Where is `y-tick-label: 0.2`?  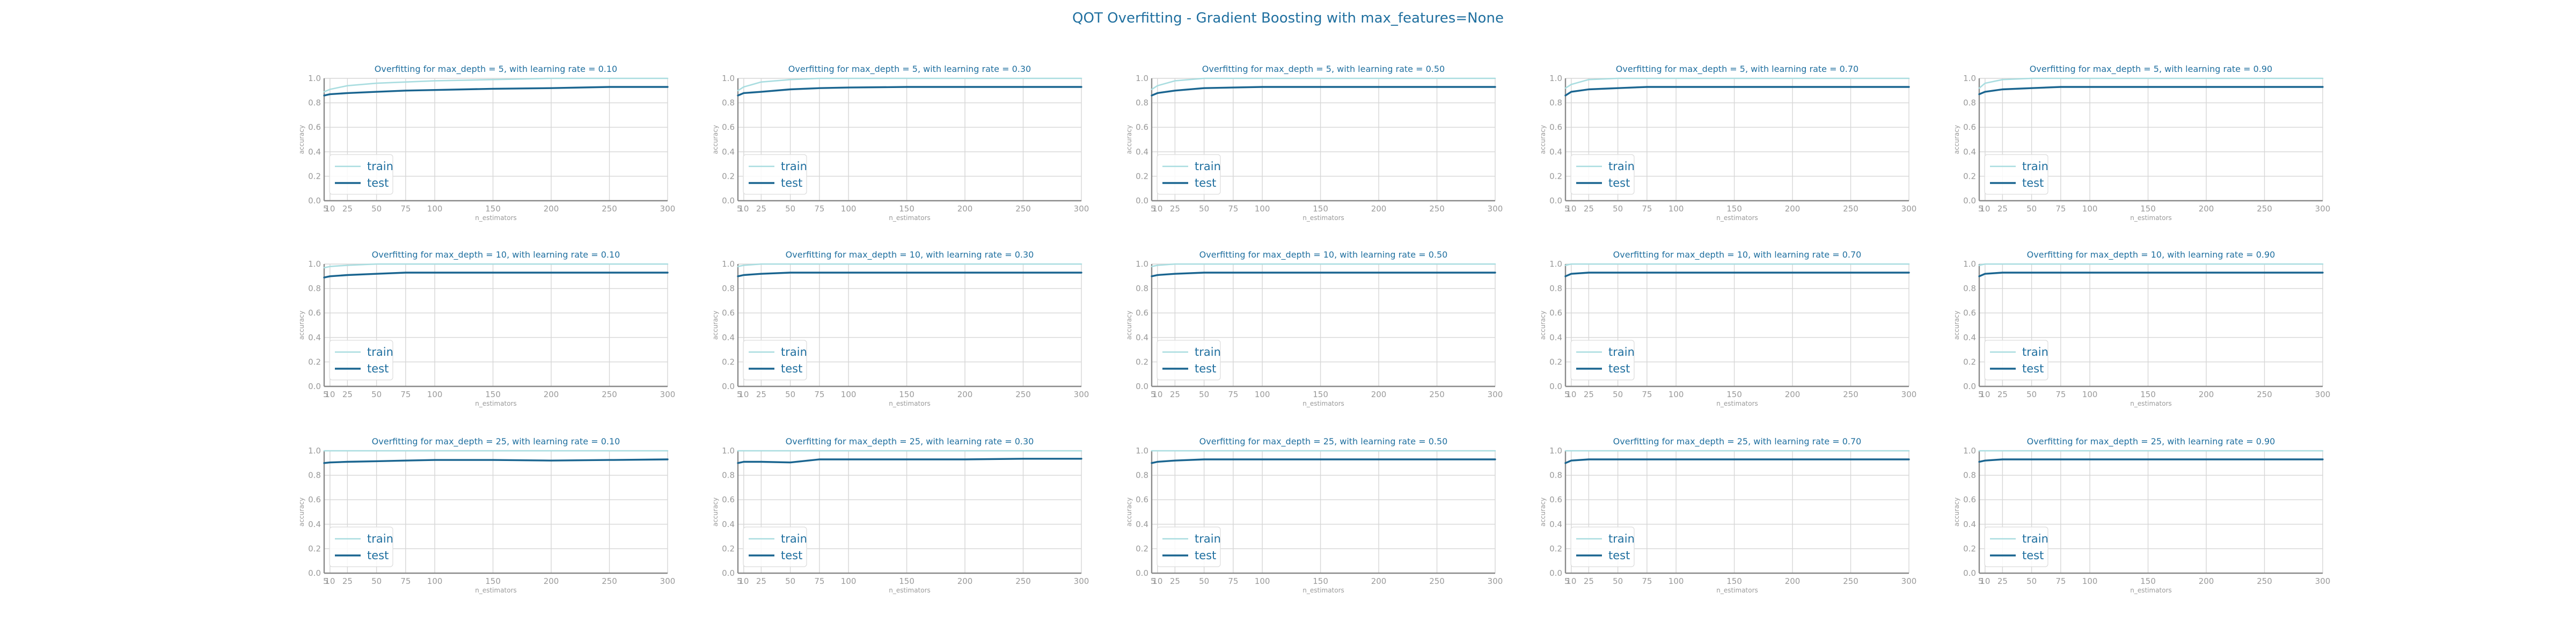
y-tick-label: 0.2 is located at coordinates (1142, 548).